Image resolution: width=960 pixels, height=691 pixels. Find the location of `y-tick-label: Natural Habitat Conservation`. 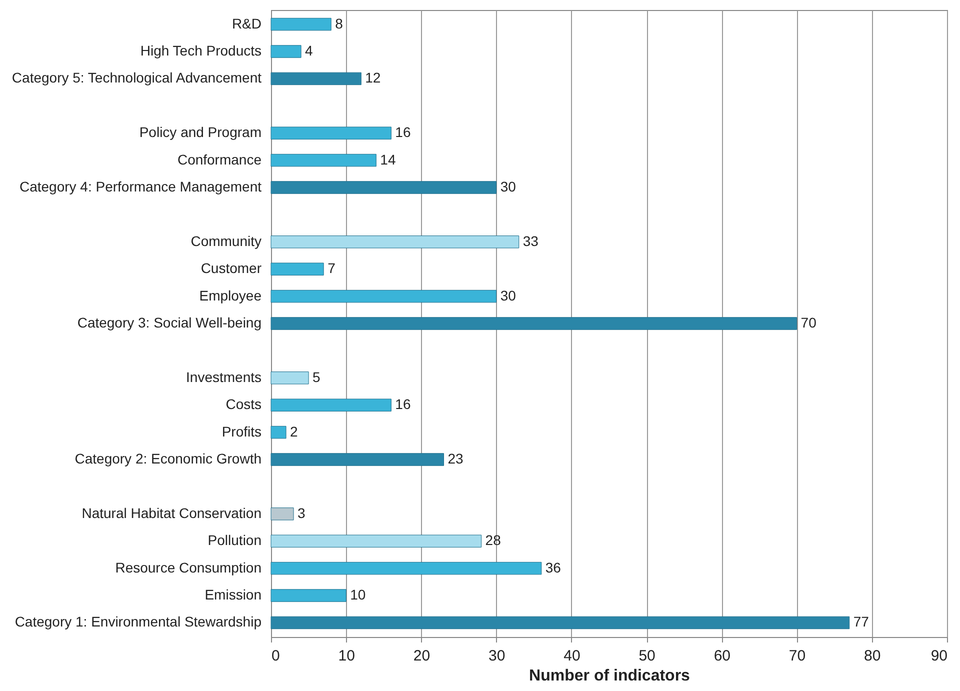

y-tick-label: Natural Habitat Conservation is located at coordinates (172, 512).